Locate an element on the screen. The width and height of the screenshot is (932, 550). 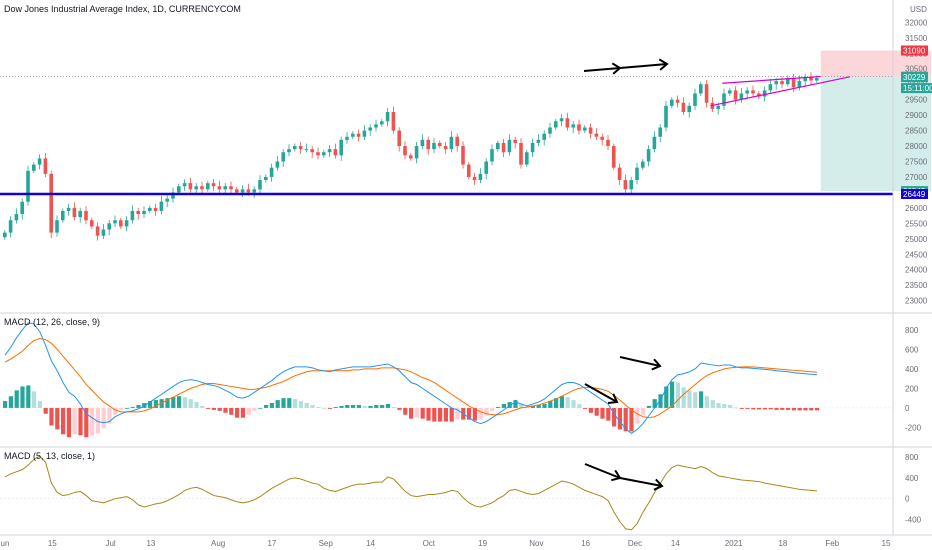
arrow-price-2-head is located at coordinates (663, 64).